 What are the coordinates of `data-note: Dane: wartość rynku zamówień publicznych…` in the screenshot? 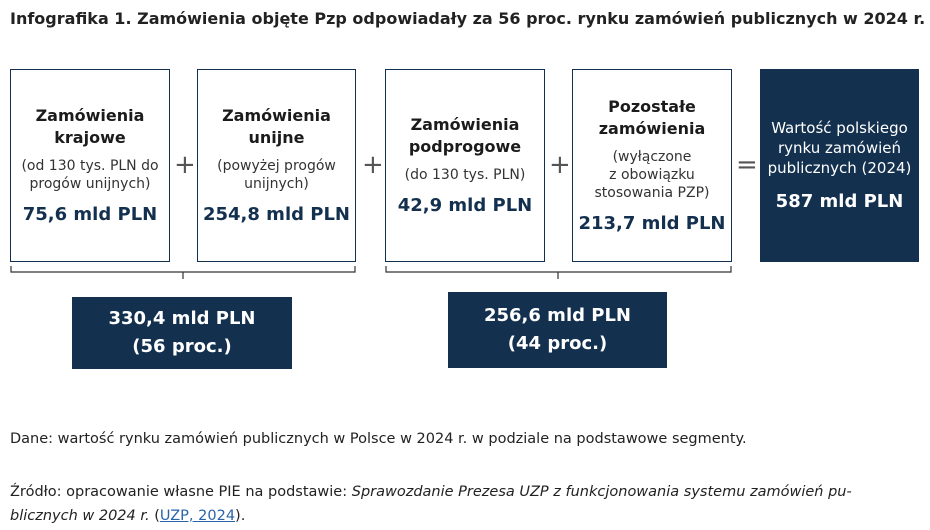 It's located at (378, 439).